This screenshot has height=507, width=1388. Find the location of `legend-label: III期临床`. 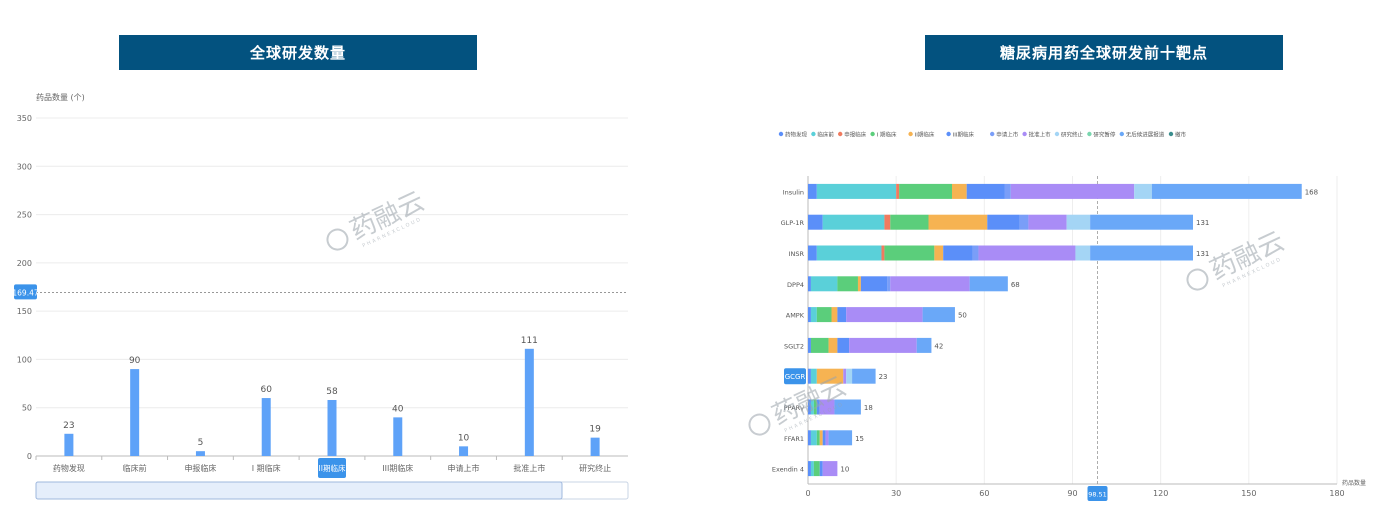

legend-label: III期临床 is located at coordinates (964, 135).